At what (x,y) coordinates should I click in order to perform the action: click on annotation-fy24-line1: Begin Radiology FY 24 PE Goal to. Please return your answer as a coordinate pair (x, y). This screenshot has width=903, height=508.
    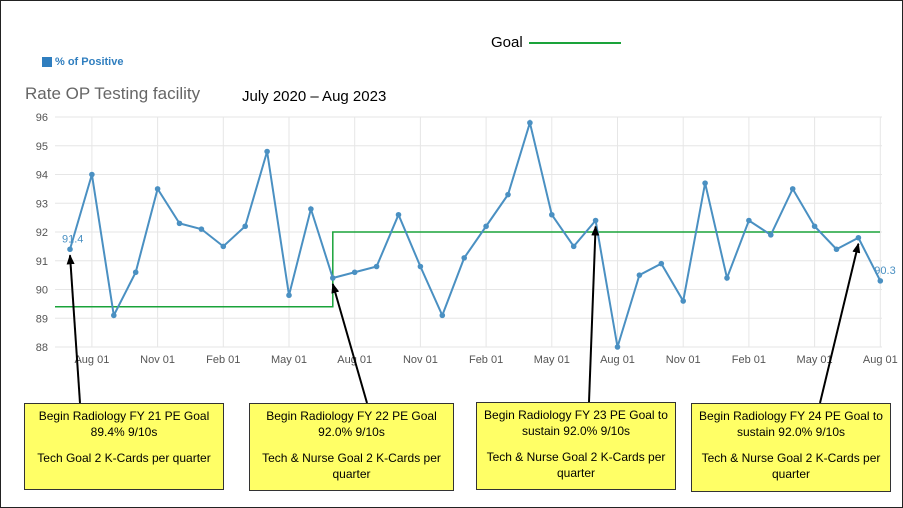
    Looking at the image, I should click on (791, 416).